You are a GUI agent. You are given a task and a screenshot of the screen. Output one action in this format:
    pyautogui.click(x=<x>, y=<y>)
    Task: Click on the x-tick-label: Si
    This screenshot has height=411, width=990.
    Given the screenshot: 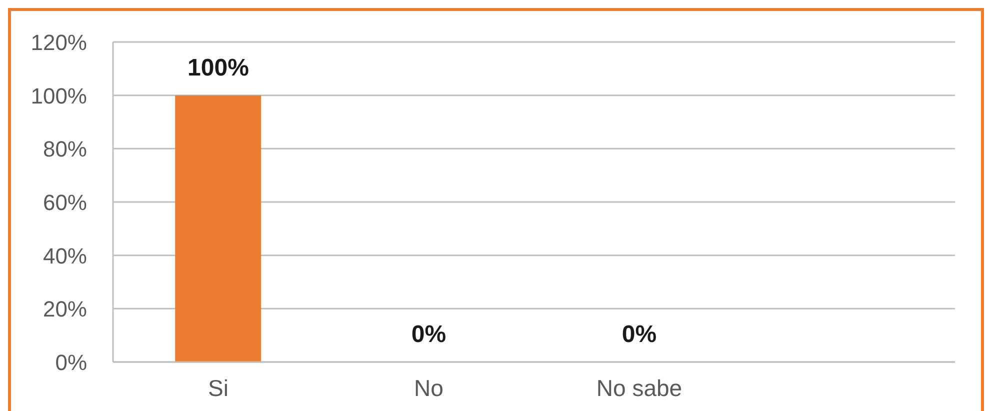 What is the action you would take?
    pyautogui.click(x=218, y=388)
    